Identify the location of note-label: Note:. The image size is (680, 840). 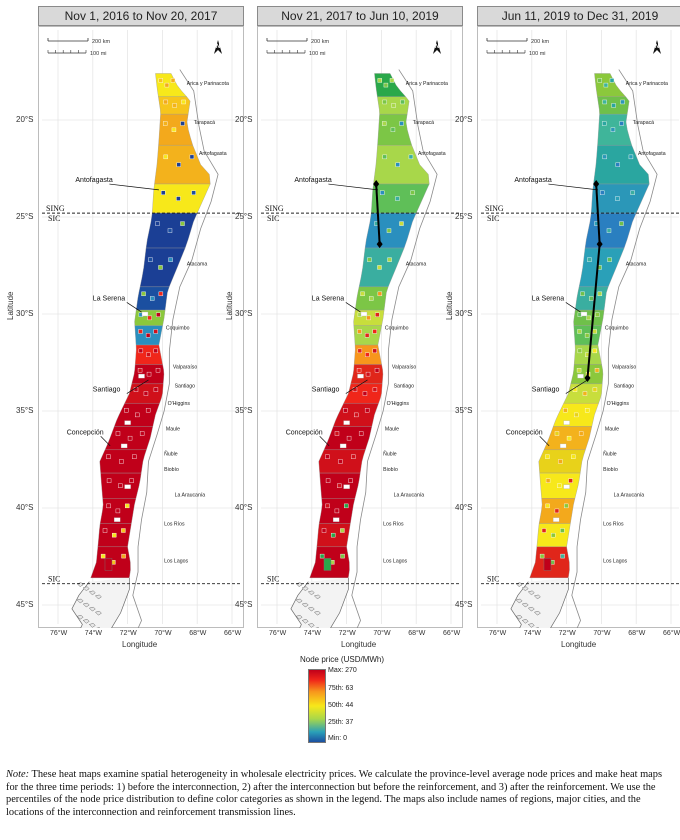
(18, 774).